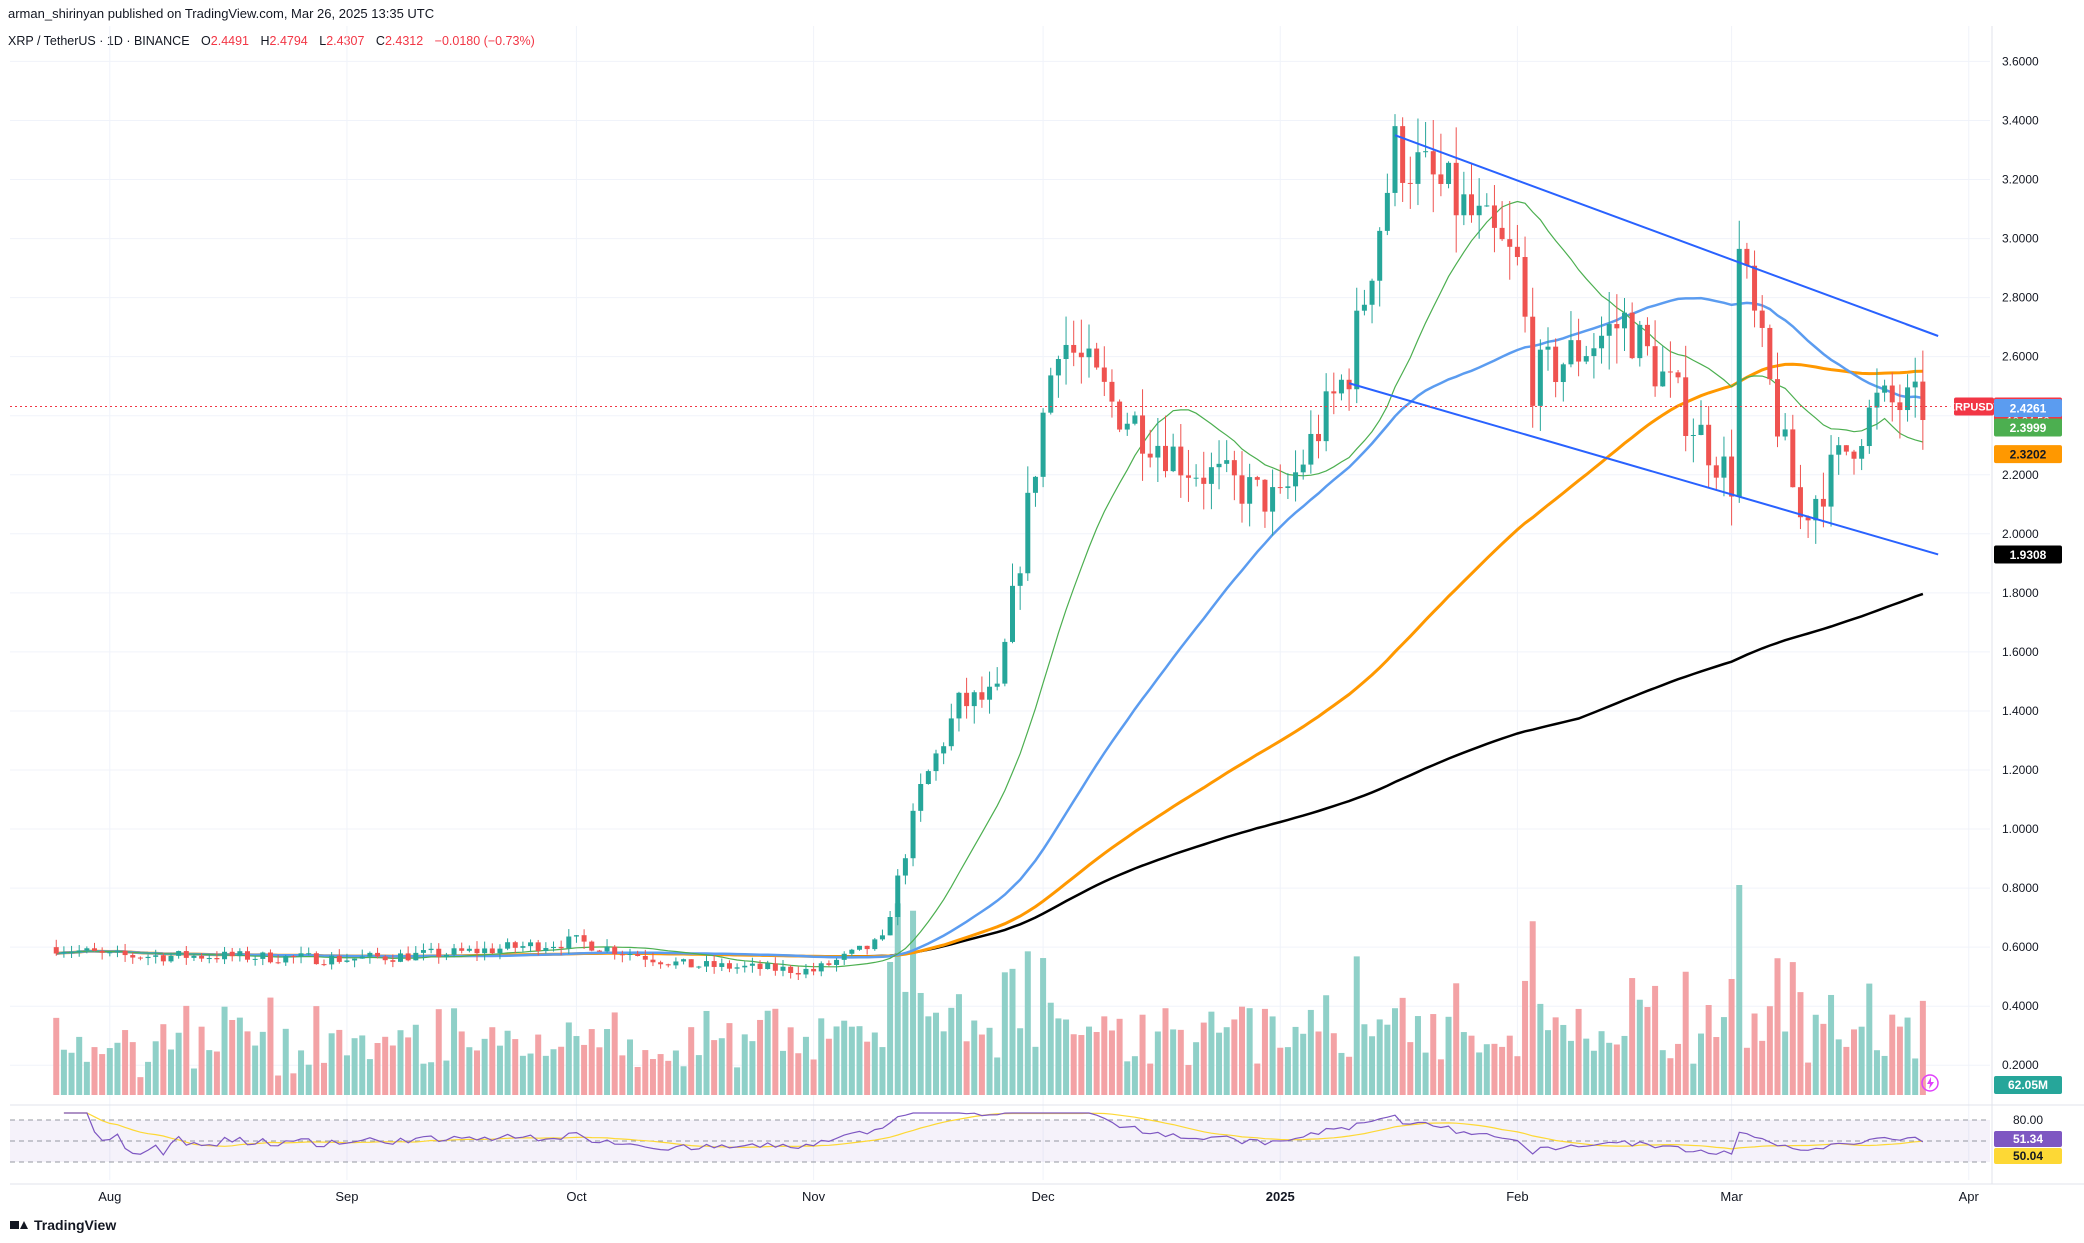  Describe the element at coordinates (1974, 408) in the screenshot. I see `symbol-tag: XRPUSDT` at that location.